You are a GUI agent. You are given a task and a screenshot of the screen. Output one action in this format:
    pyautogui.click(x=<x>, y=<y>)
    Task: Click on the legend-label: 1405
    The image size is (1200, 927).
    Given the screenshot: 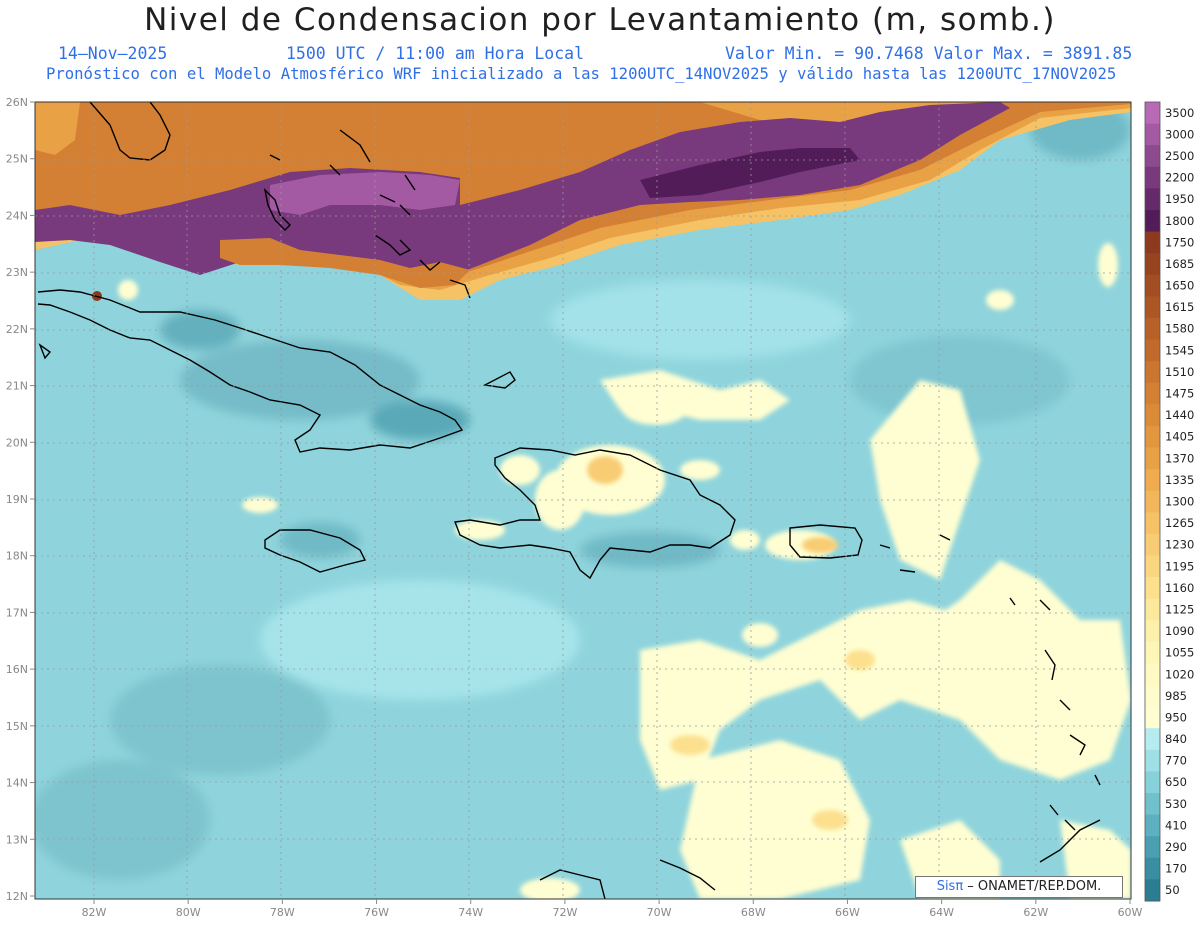 What is the action you would take?
    pyautogui.click(x=1179, y=437)
    